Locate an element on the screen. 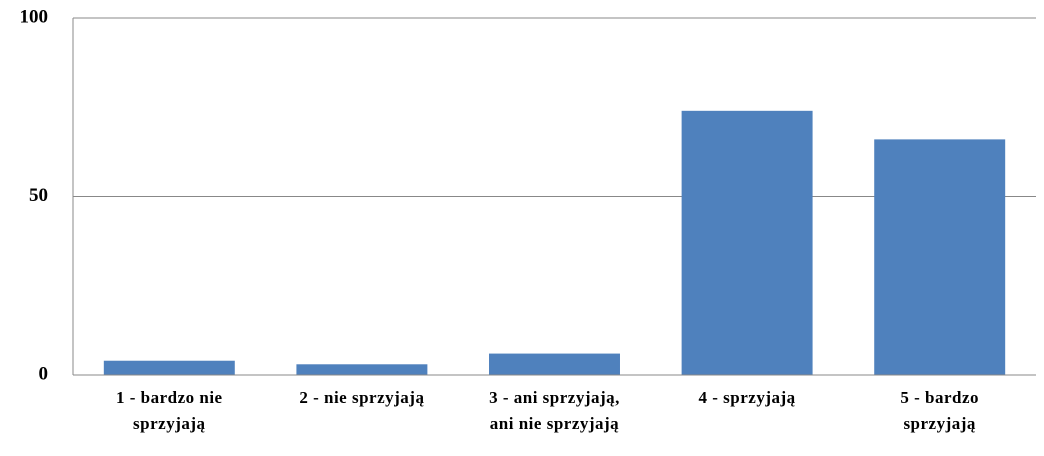  x-tick-label: 3 - ani sprzyjają, ani nie sprzyjają is located at coordinates (554, 410).